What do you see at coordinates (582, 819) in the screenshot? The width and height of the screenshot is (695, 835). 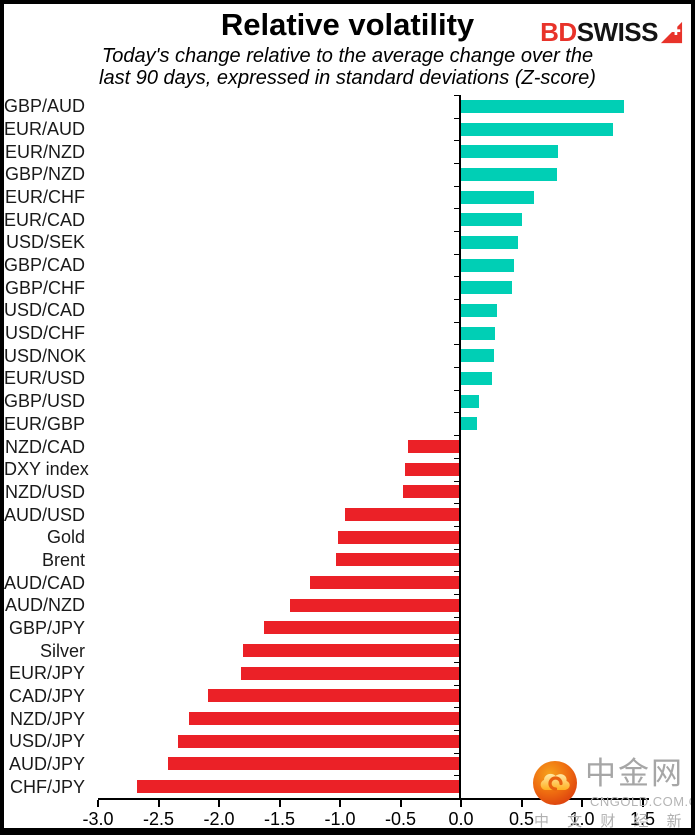 I see `x-axis-tick-label: 1.0` at bounding box center [582, 819].